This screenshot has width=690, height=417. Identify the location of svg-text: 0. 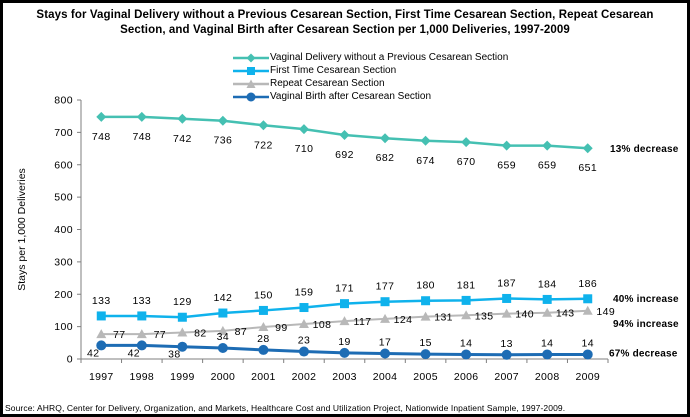
(70, 360).